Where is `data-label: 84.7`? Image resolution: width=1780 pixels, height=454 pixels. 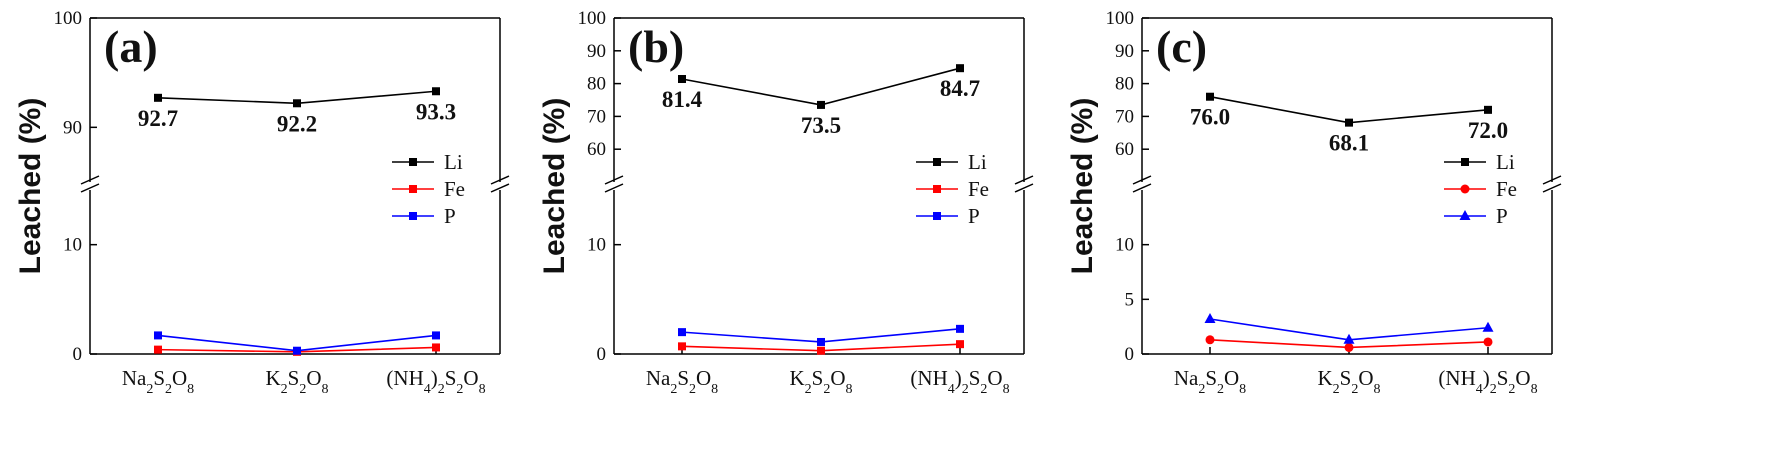
data-label: 84.7 is located at coordinates (960, 88).